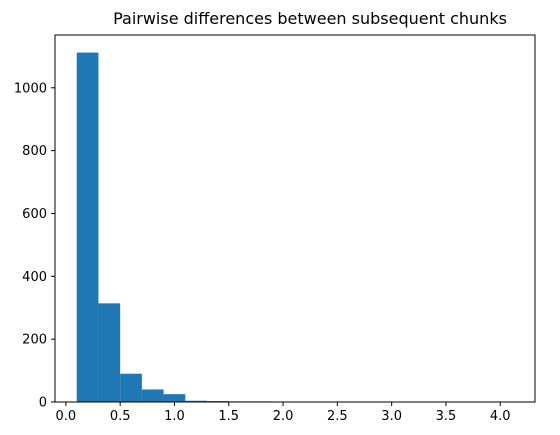  What do you see at coordinates (34, 246) in the screenshot?
I see `y-axis: 0 200 400 600 800 1000` at bounding box center [34, 246].